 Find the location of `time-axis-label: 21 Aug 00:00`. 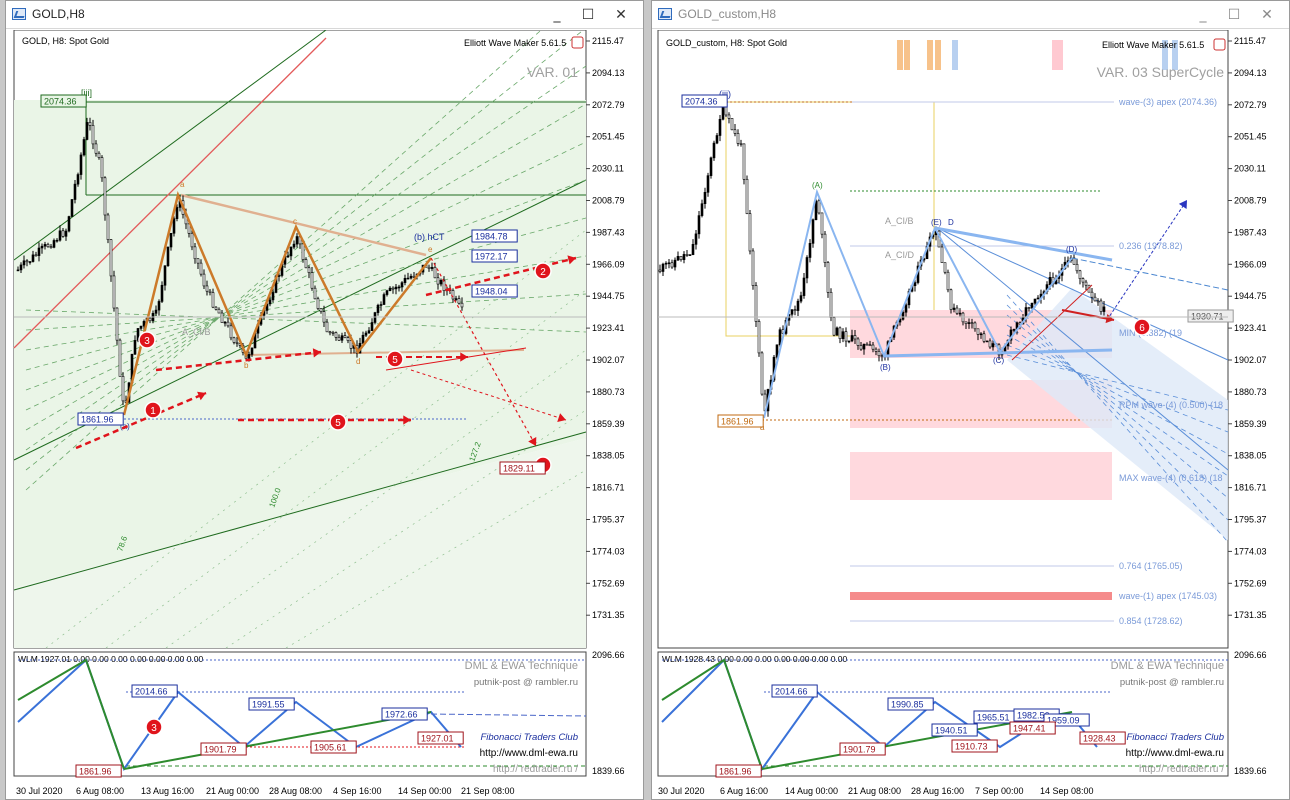

time-axis-label: 21 Aug 00:00 is located at coordinates (232, 791).